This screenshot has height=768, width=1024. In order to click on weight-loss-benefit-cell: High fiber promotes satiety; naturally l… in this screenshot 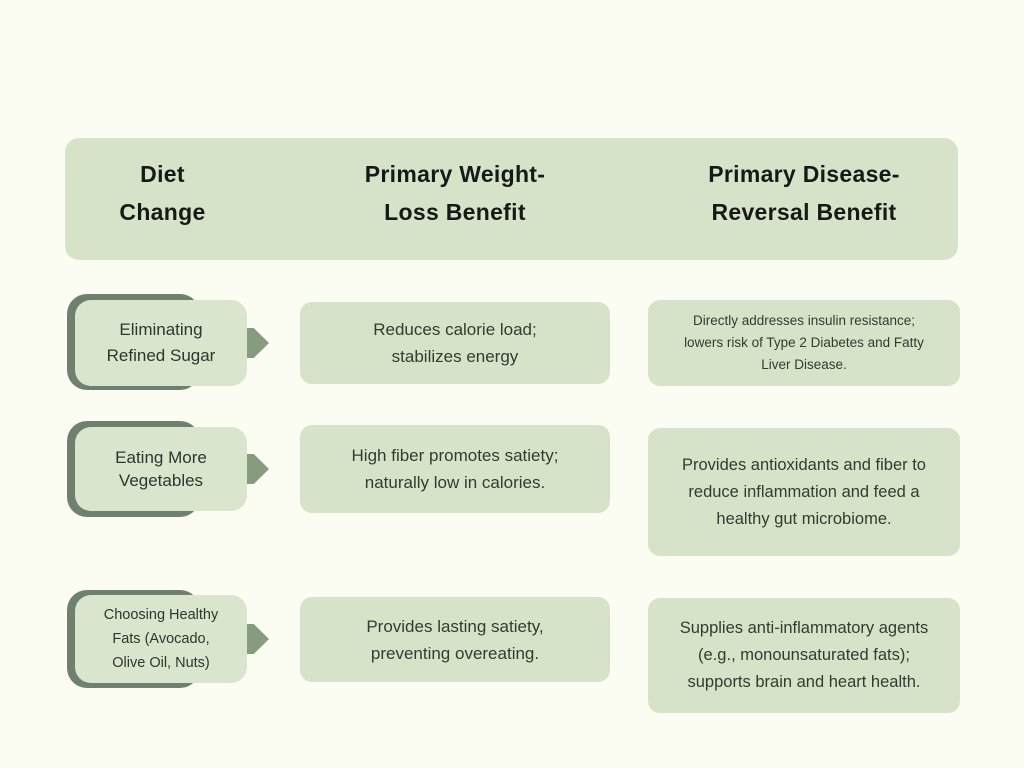, I will do `click(455, 469)`.